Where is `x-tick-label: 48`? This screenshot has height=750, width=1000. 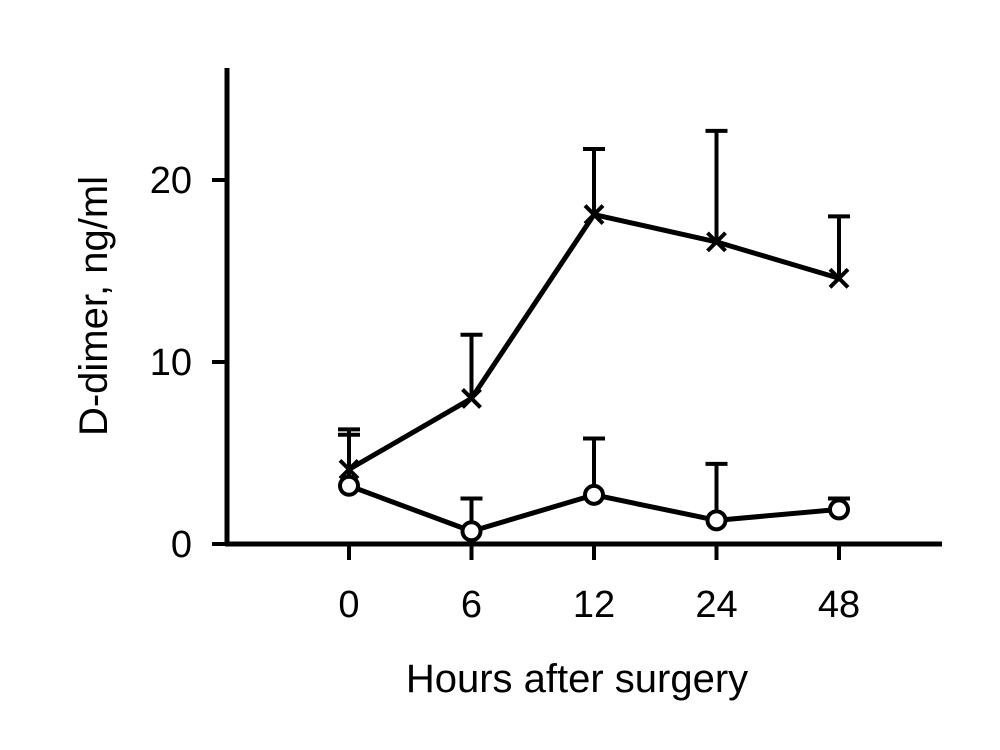 x-tick-label: 48 is located at coordinates (839, 605).